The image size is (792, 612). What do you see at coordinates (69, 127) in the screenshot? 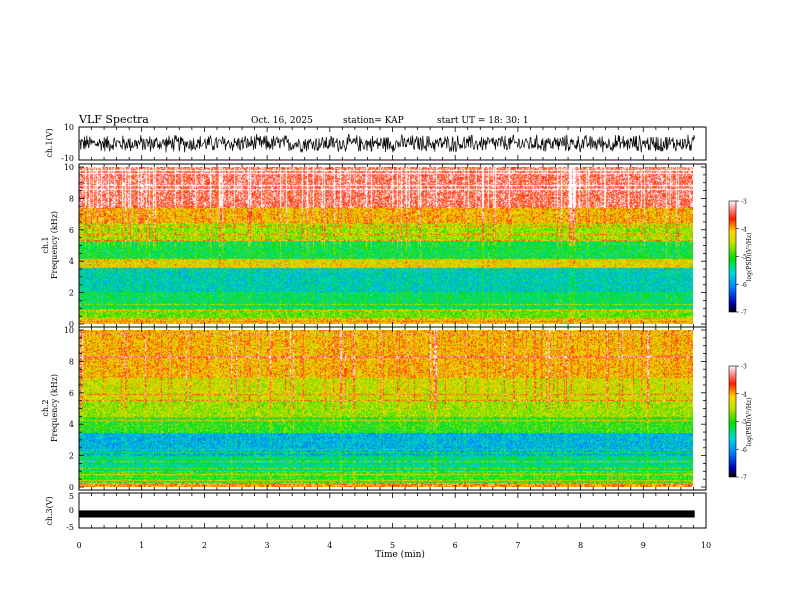
I see `ch1-ytick-top: 10` at bounding box center [69, 127].